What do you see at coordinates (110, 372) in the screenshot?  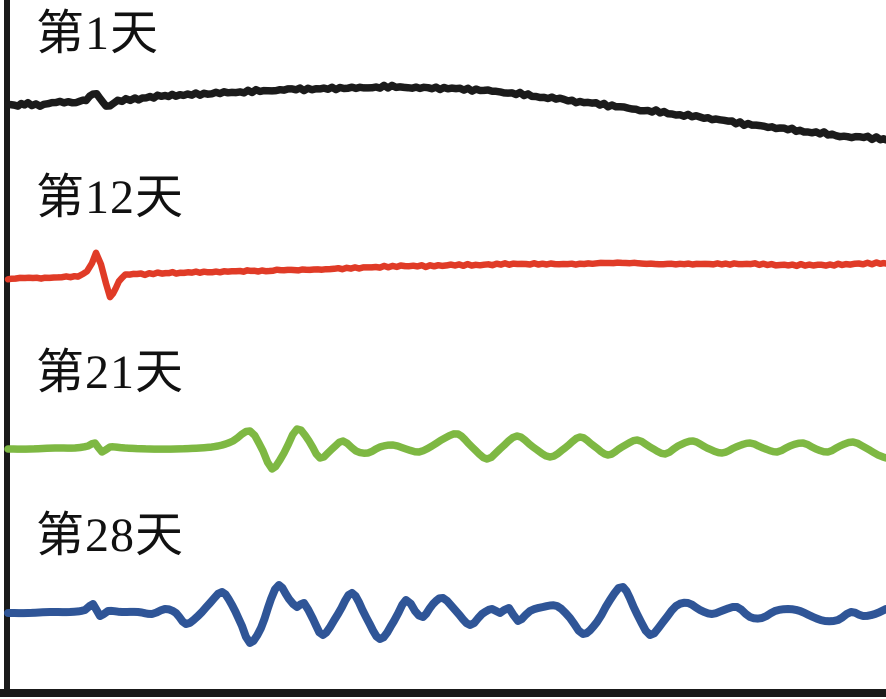 I see `trace-label-day21: 第21天` at bounding box center [110, 372].